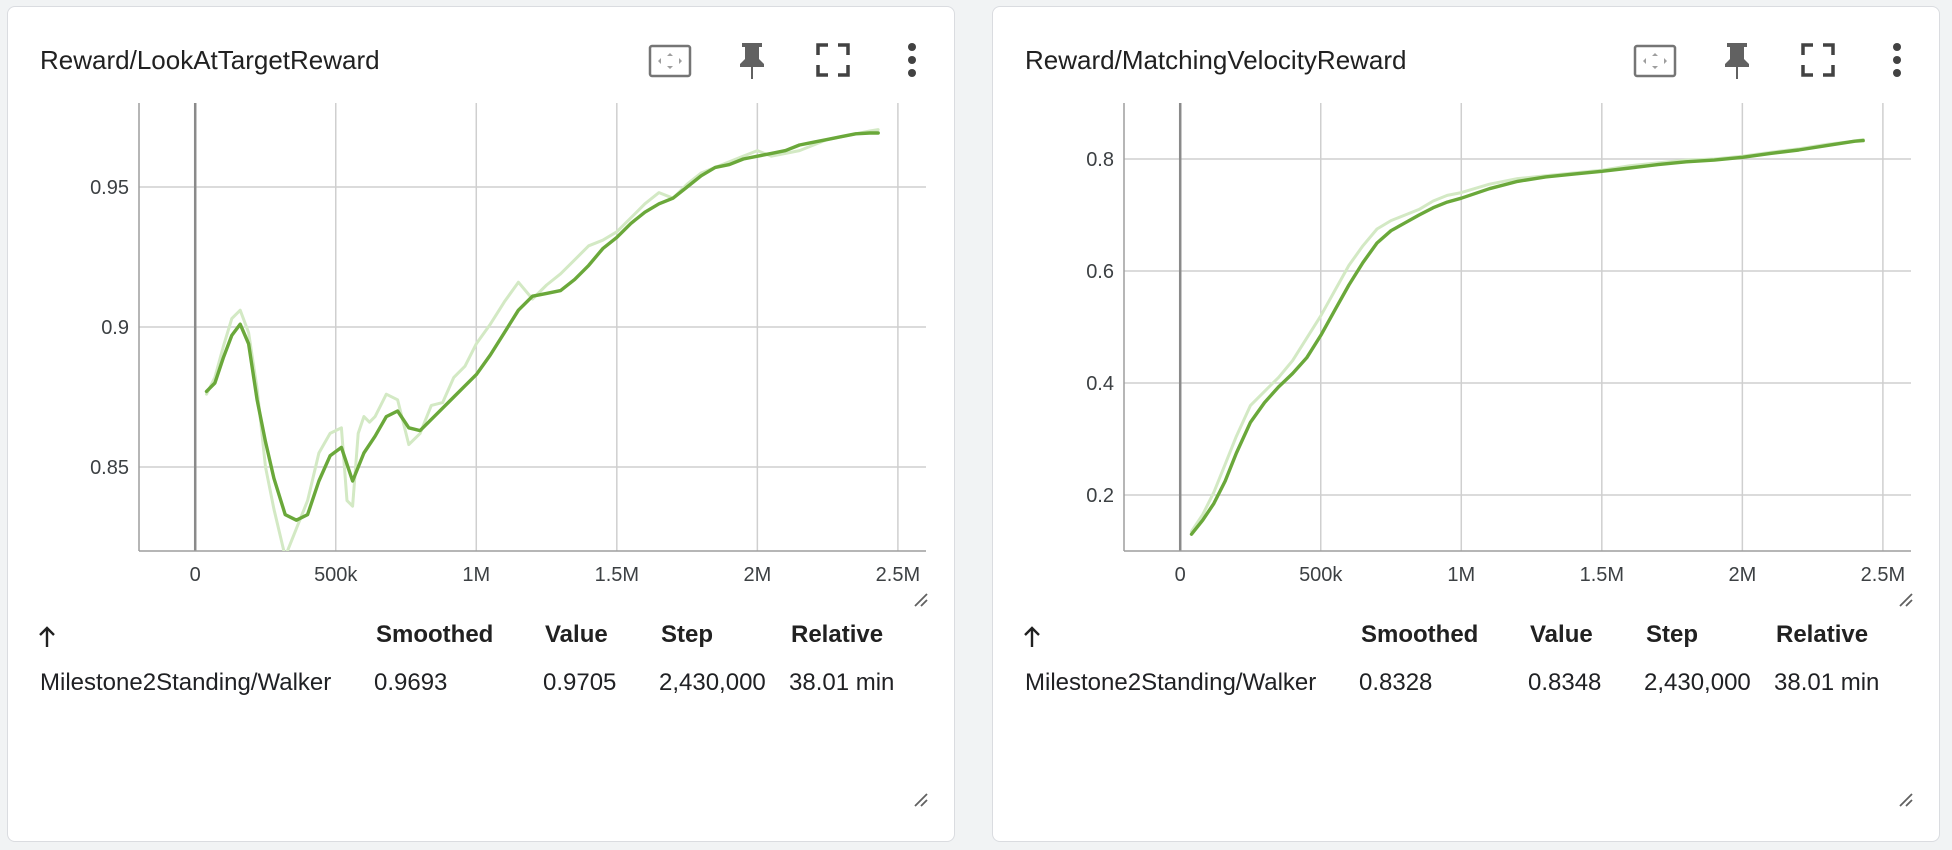 The height and width of the screenshot is (850, 1952). What do you see at coordinates (1100, 496) in the screenshot?
I see `y-tick-label: 0.2` at bounding box center [1100, 496].